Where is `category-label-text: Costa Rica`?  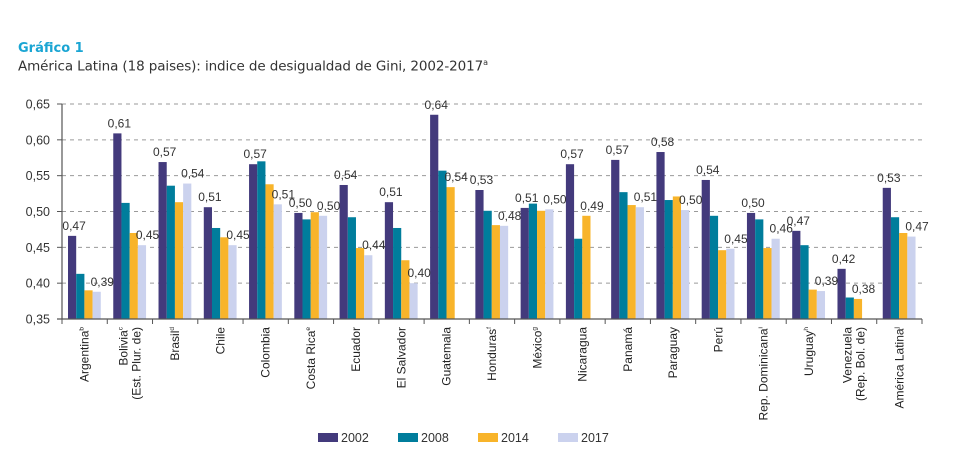
category-label-text: Costa Rica is located at coordinates (311, 359).